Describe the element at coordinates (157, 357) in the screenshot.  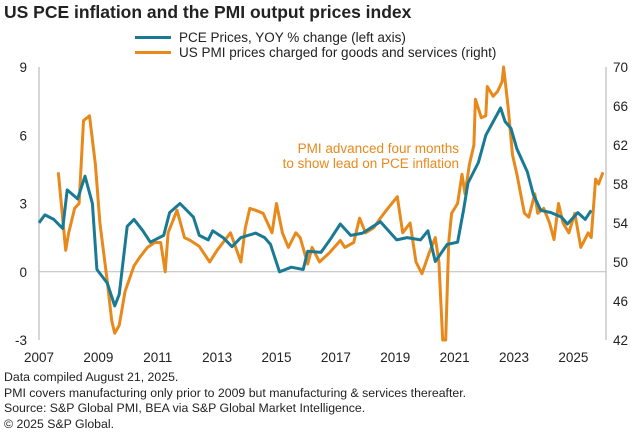
I see `x-tick-label: 2011` at that location.